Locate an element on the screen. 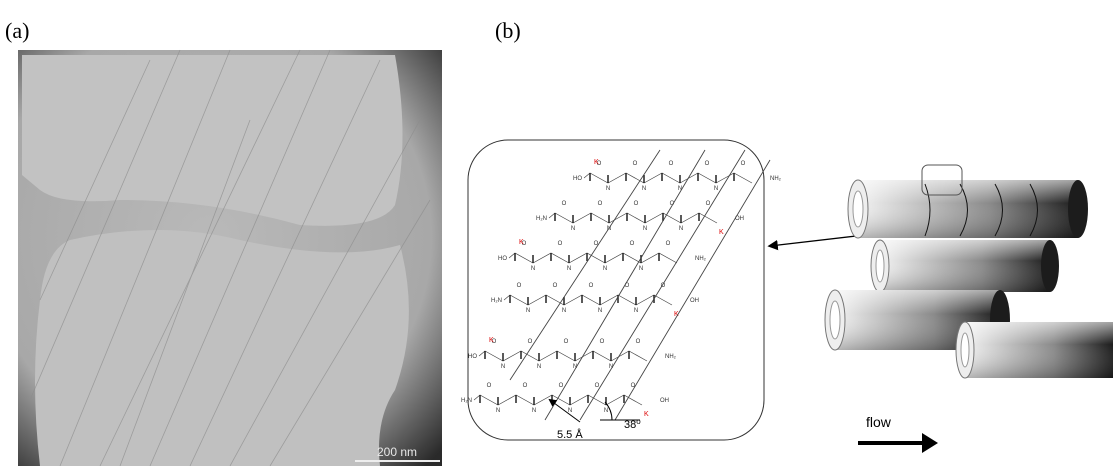  panel-label: (a) is located at coordinates (17, 30).